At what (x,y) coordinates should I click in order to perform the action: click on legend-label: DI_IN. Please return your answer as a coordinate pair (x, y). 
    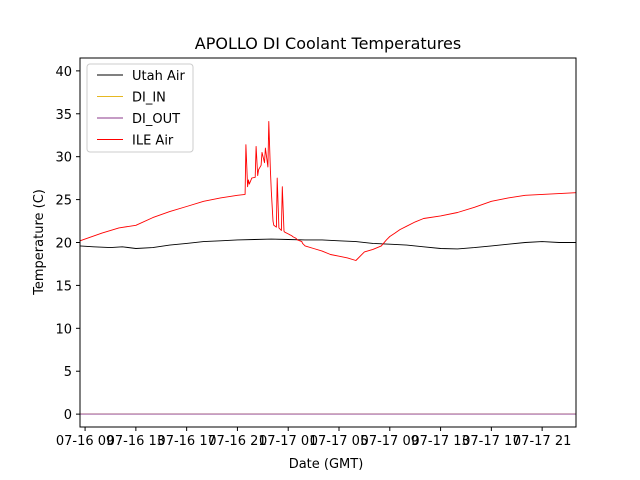
    Looking at the image, I should click on (149, 98).